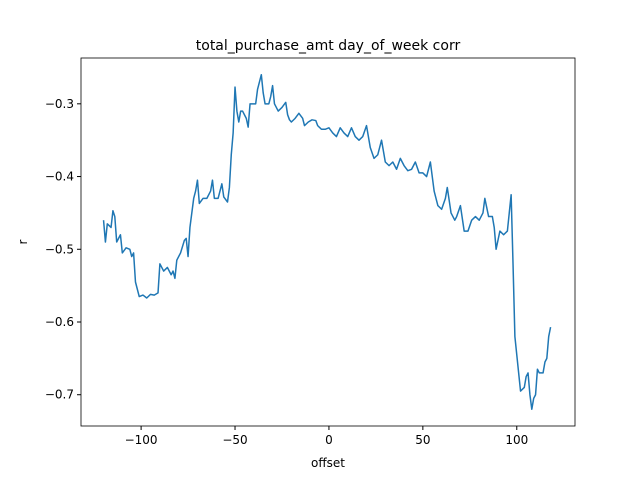 Image resolution: width=640 pixels, height=480 pixels. Describe the element at coordinates (234, 440) in the screenshot. I see `x-tick-label: −50` at that location.